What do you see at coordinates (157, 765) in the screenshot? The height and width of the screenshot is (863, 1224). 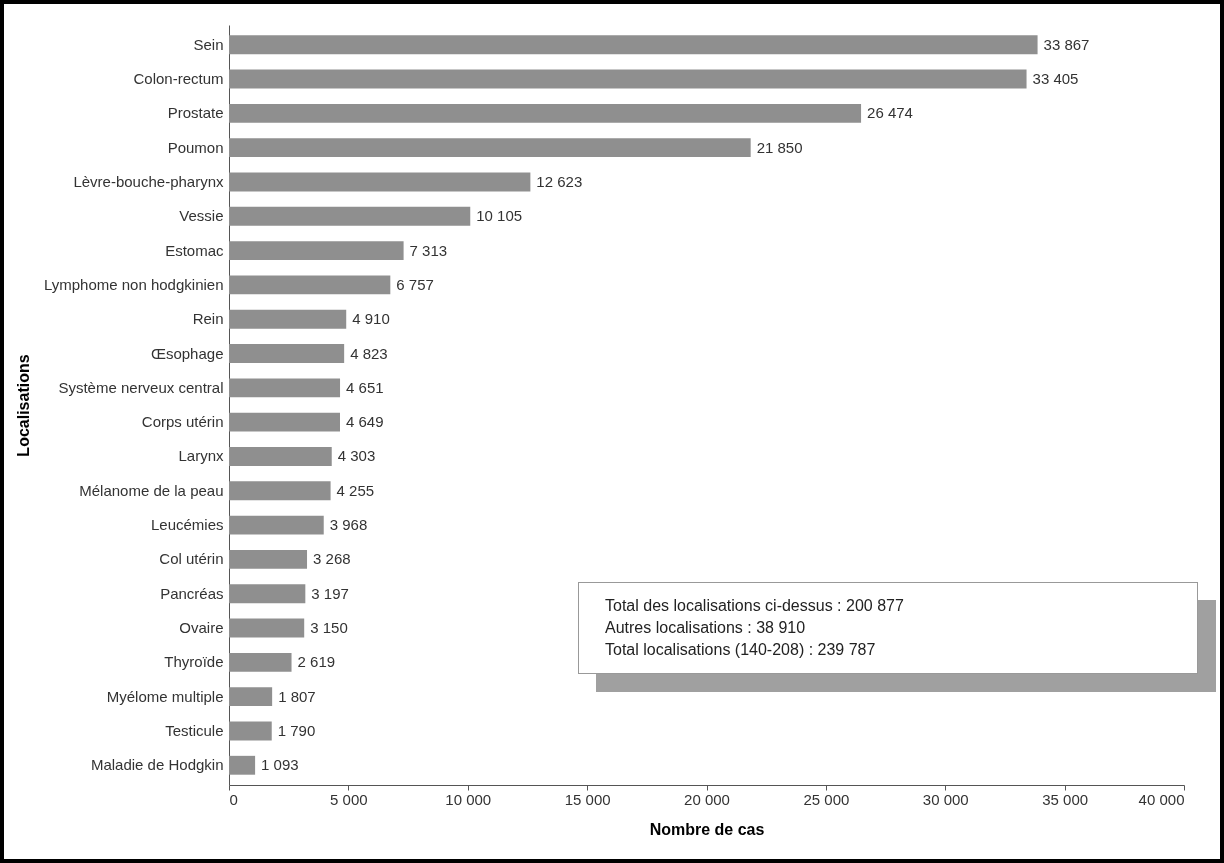 I see `y-tick-label: Maladie de Hodgkin` at bounding box center [157, 765].